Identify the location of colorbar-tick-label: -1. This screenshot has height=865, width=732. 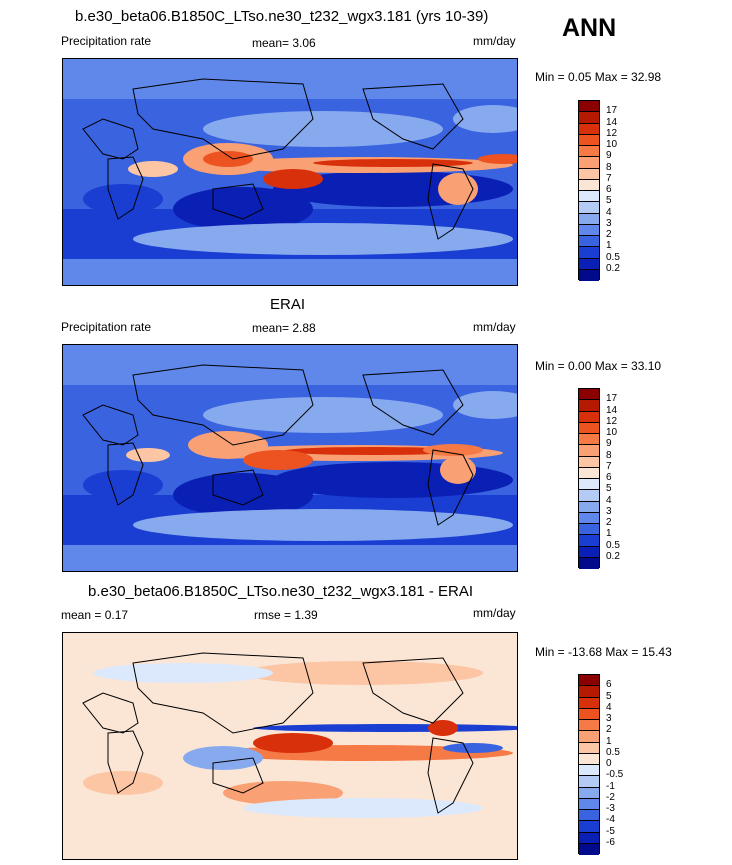
(610, 786).